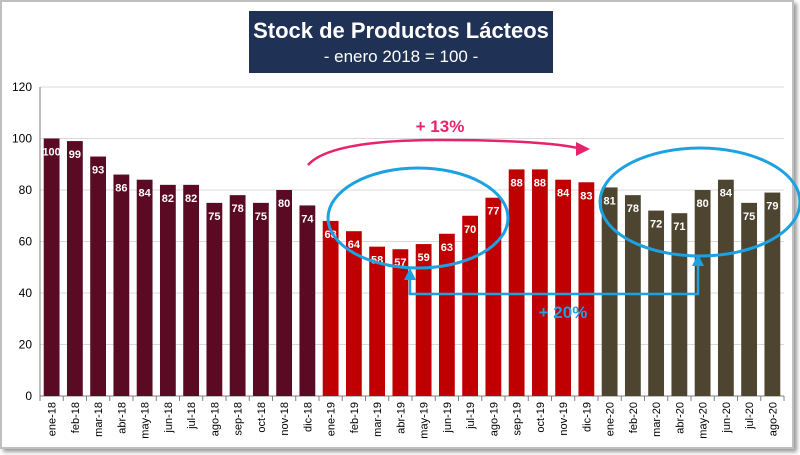 The height and width of the screenshot is (455, 800). Describe the element at coordinates (214, 217) in the screenshot. I see `data-label-ago-18: 75` at that location.